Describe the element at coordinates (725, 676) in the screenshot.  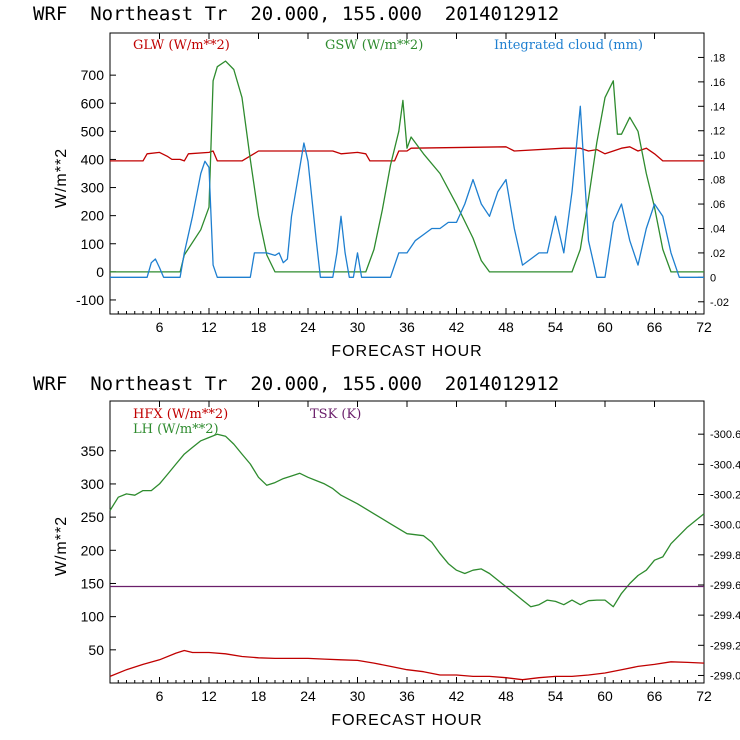
I see `bottom-y2-tick-label: -299.0` at that location.